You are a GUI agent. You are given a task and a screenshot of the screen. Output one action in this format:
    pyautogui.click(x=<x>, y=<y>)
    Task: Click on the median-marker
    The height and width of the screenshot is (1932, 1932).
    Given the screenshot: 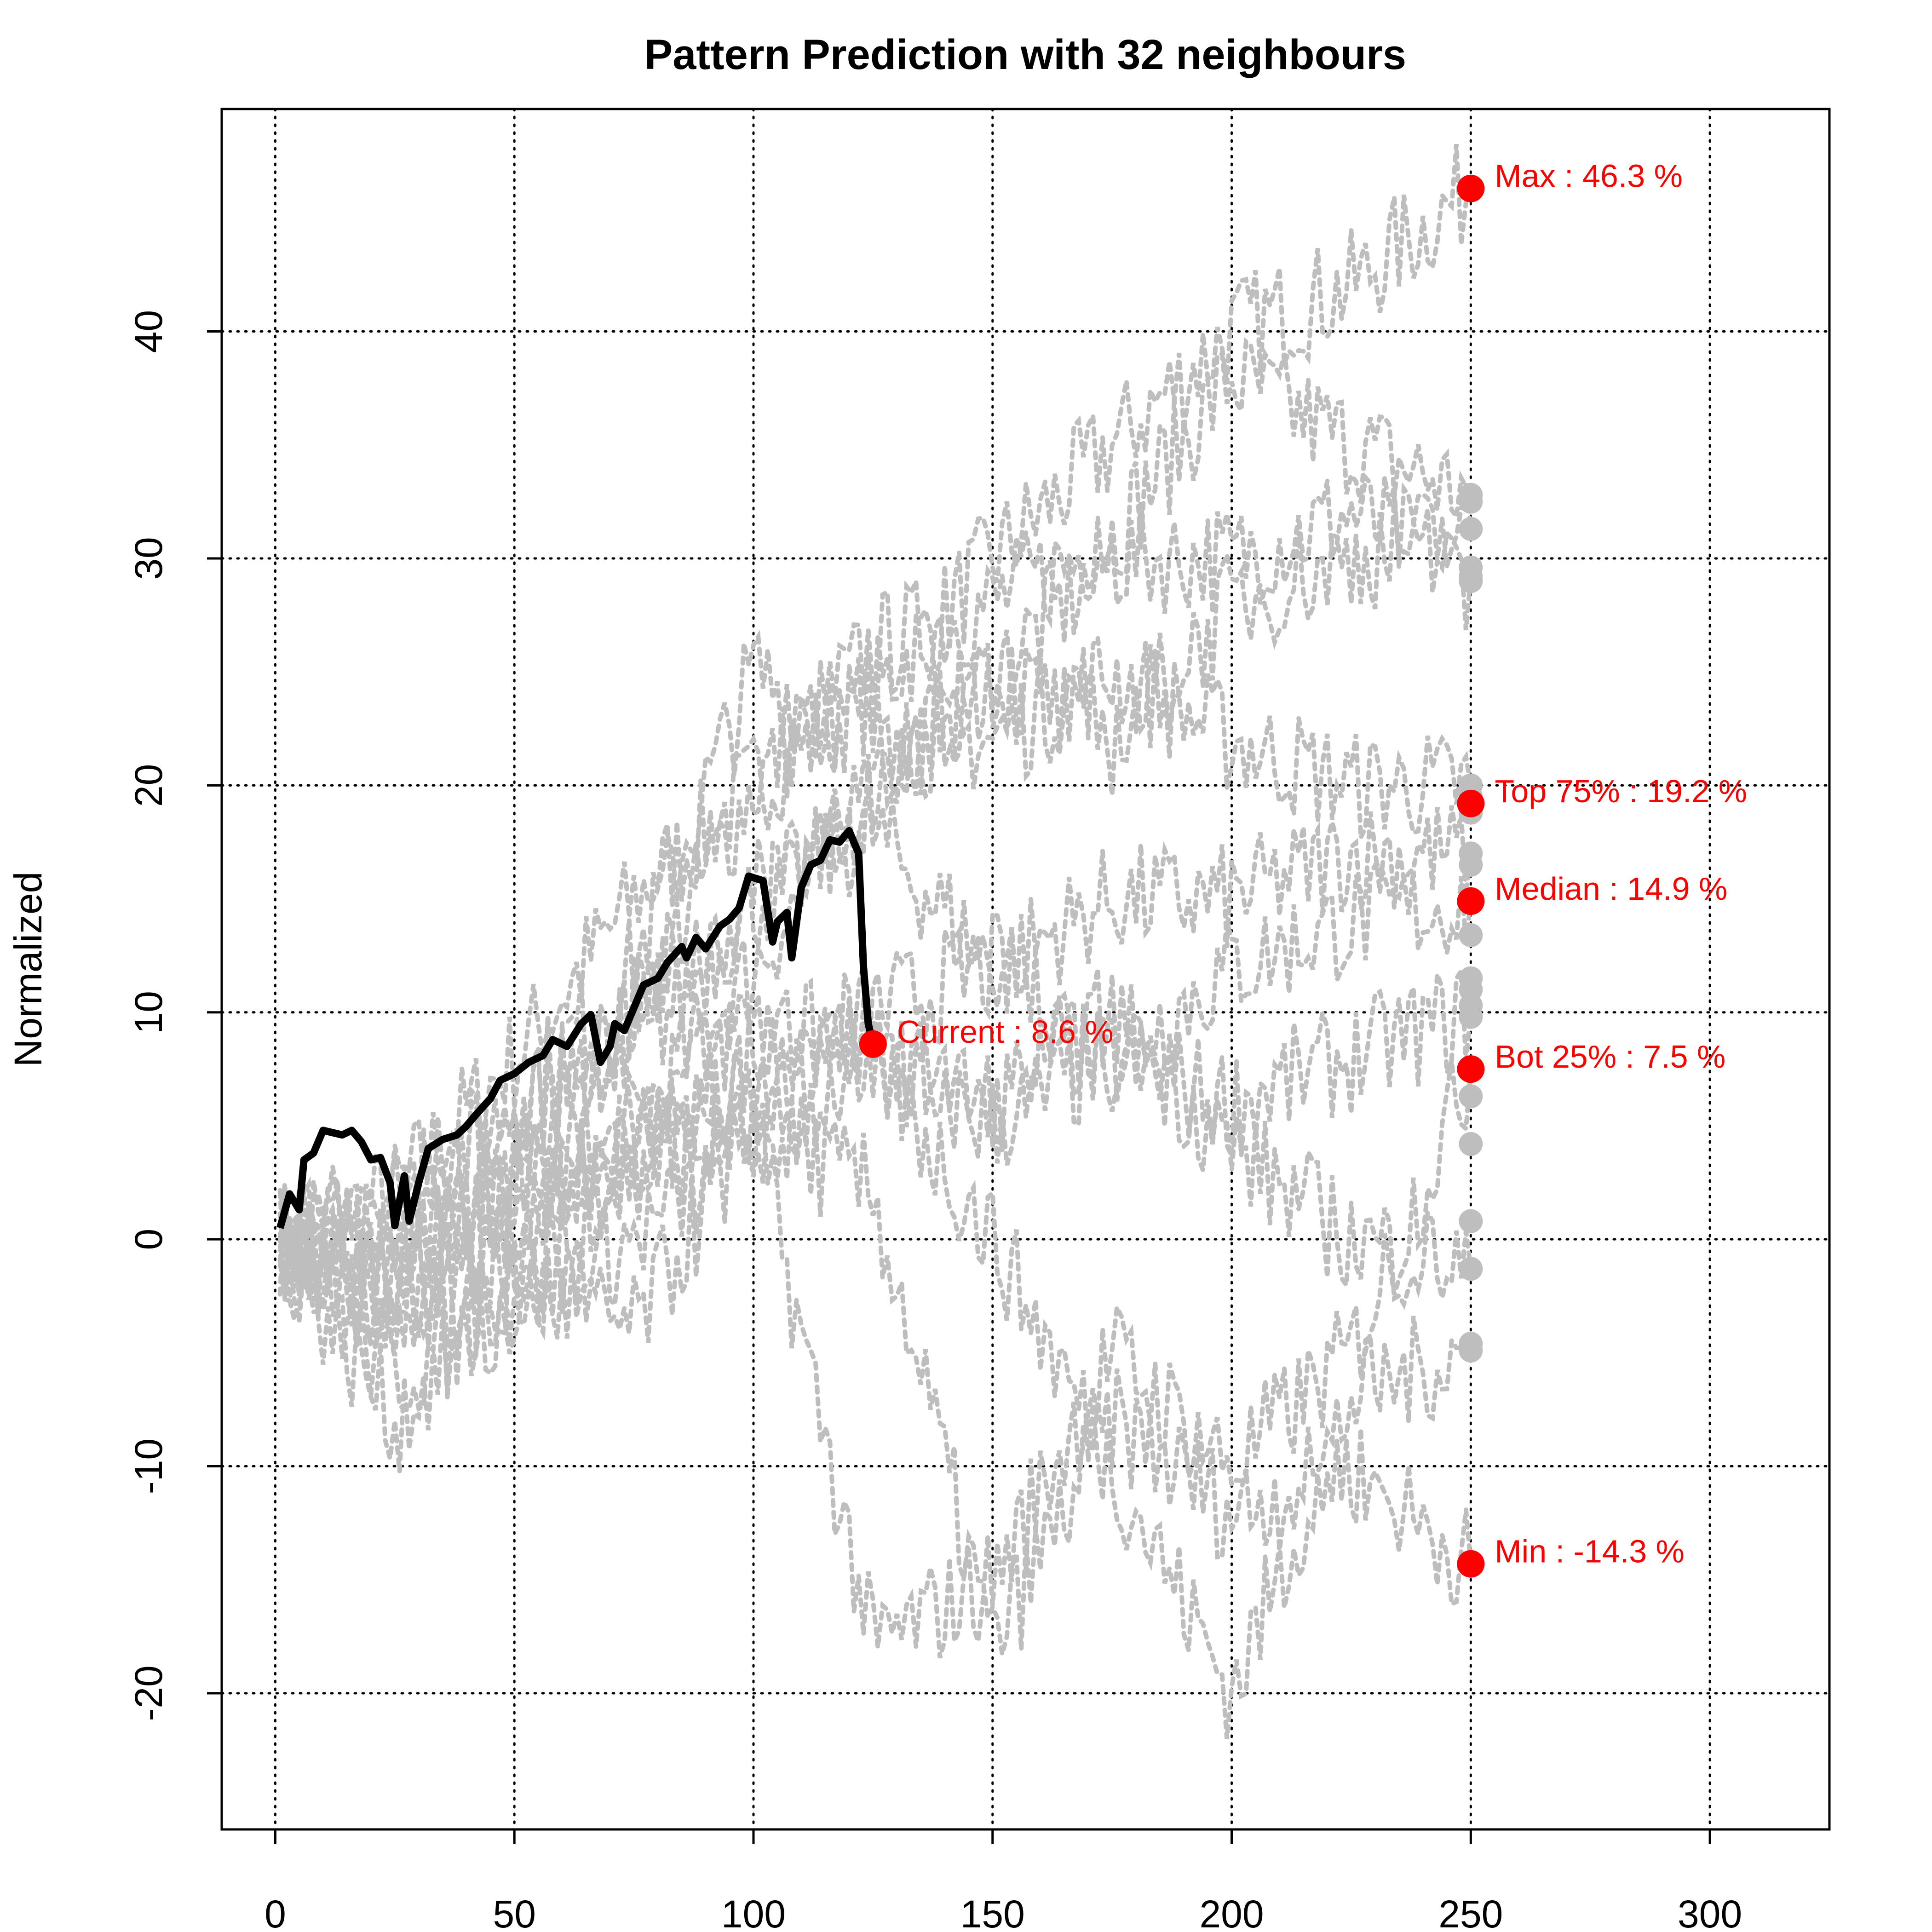 What is the action you would take?
    pyautogui.click(x=1471, y=901)
    